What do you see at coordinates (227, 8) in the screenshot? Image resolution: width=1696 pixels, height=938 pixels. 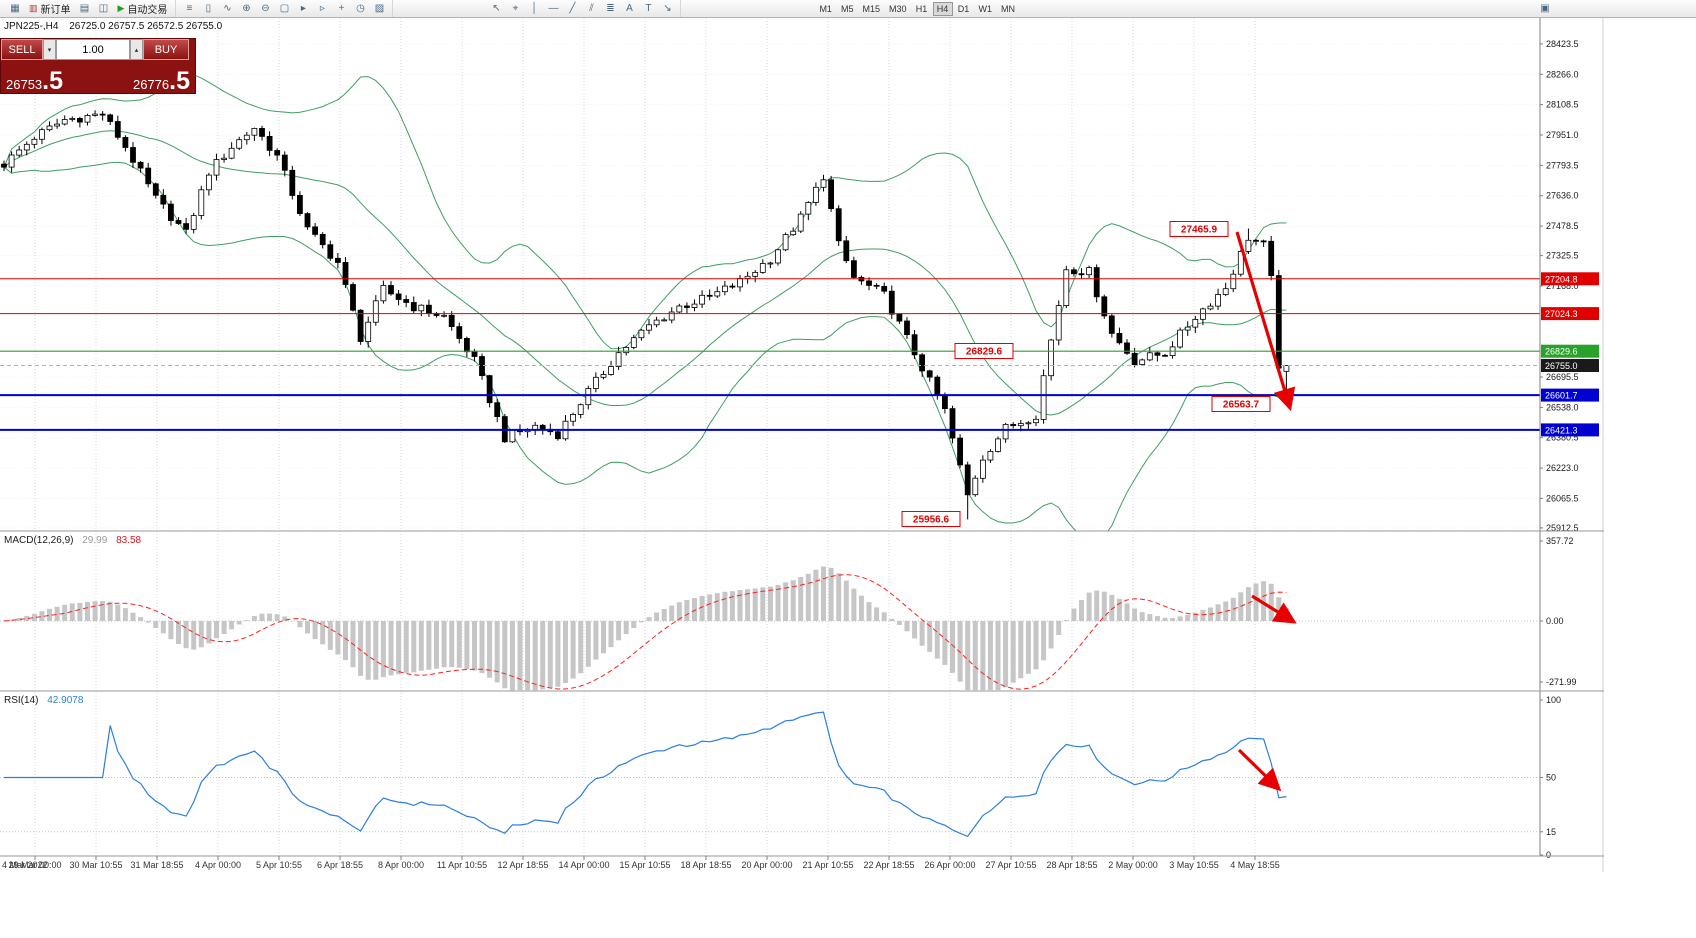 I see `line-chart-mode-icon: ∿` at bounding box center [227, 8].